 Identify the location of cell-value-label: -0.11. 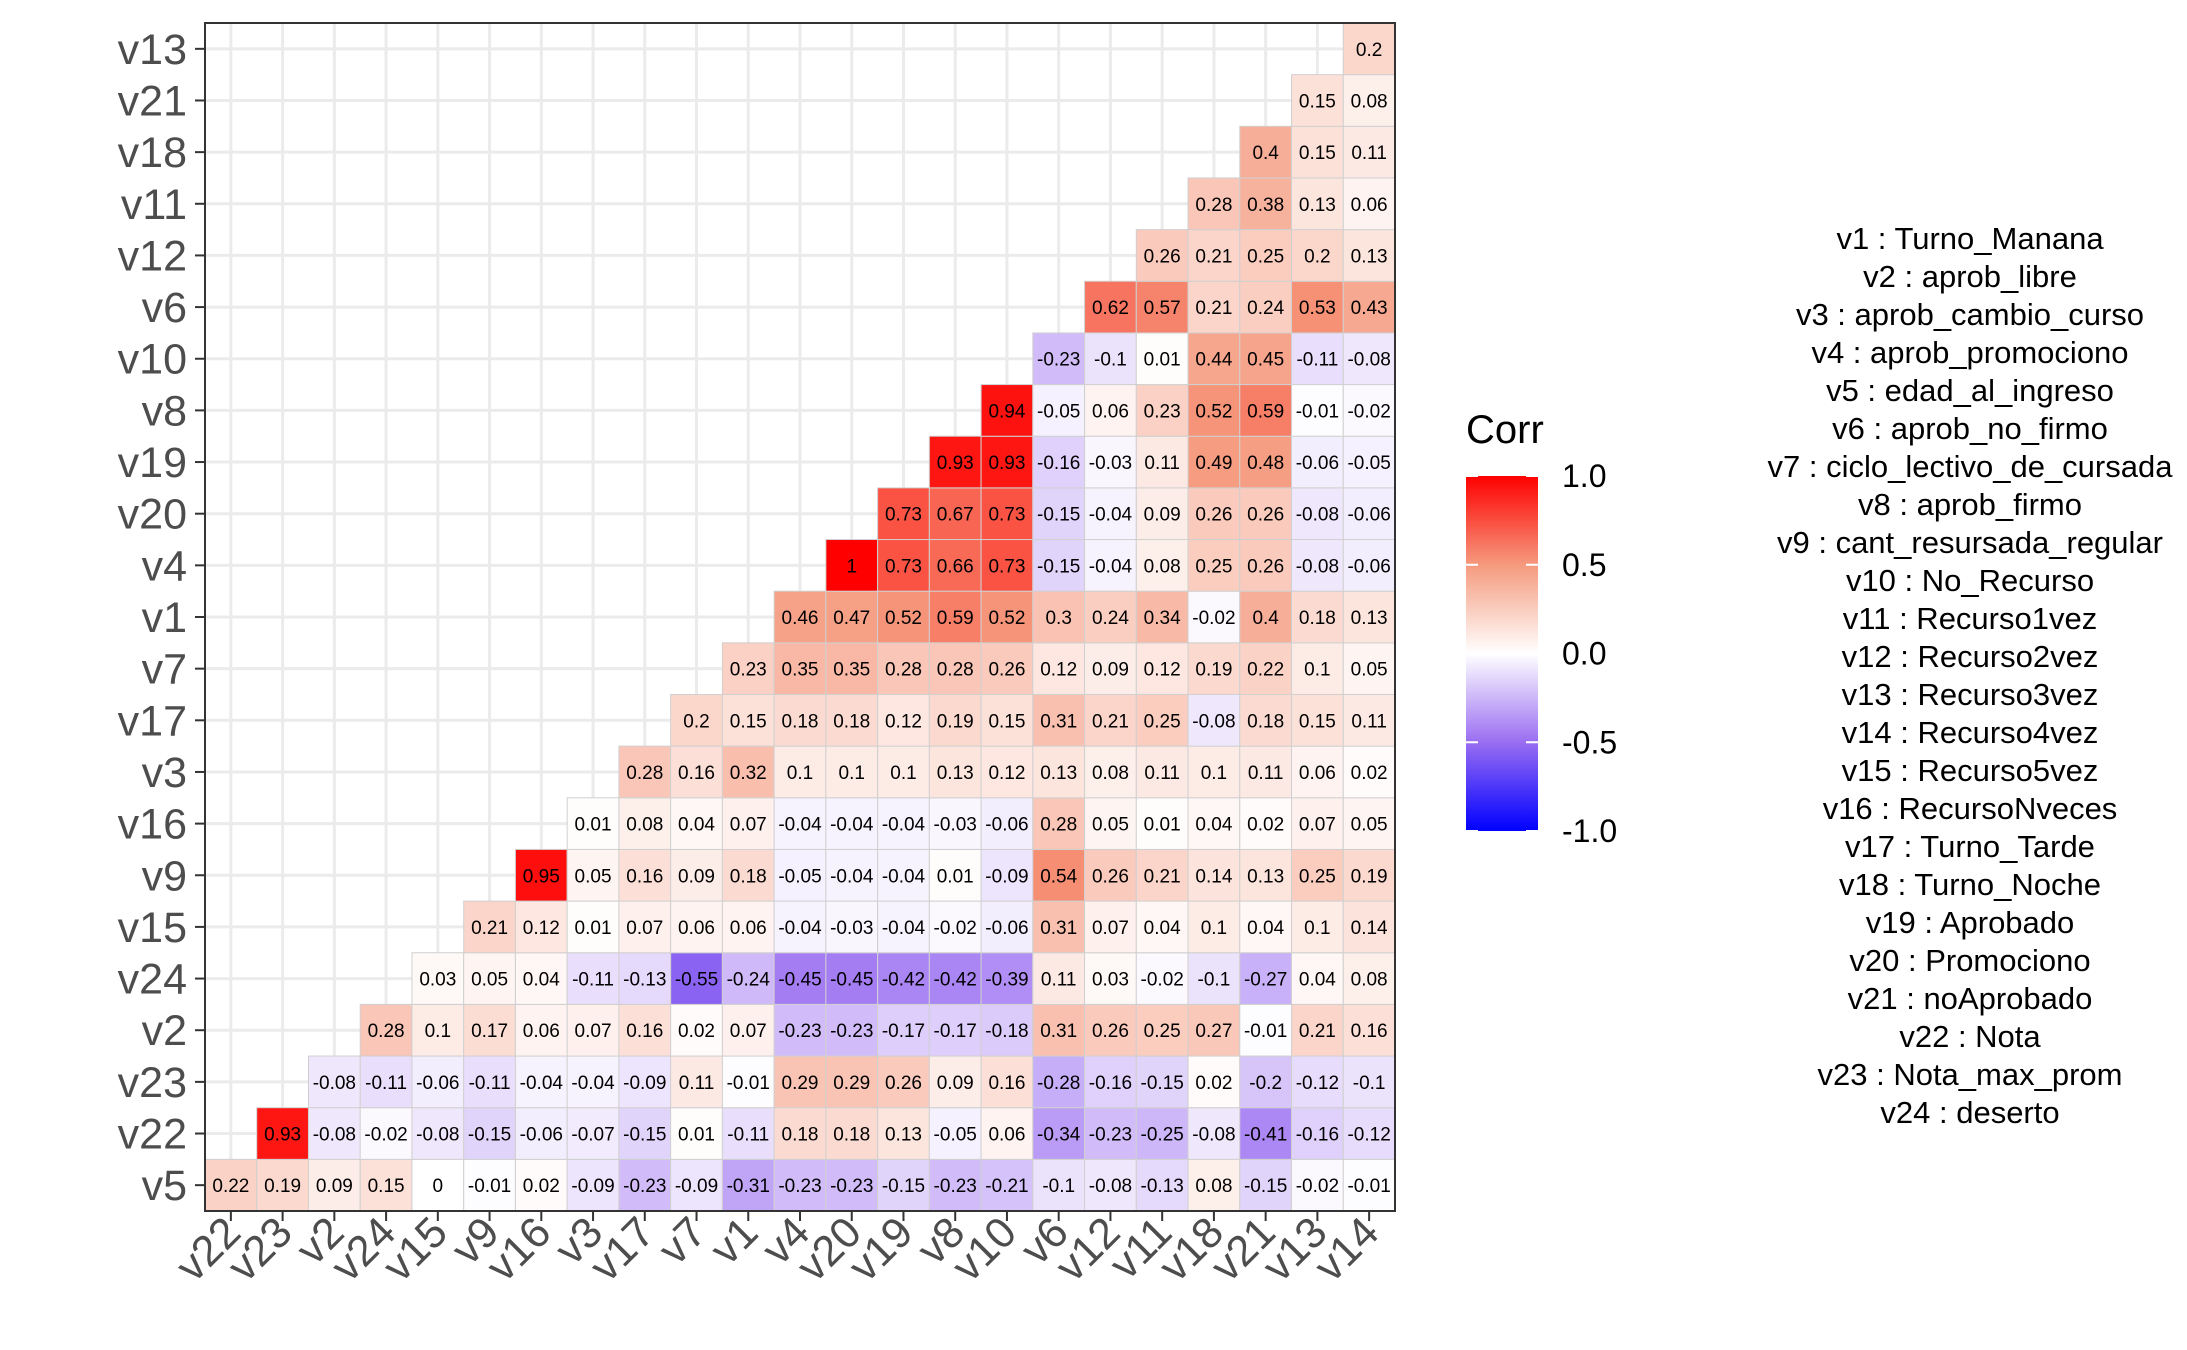
(490, 1083).